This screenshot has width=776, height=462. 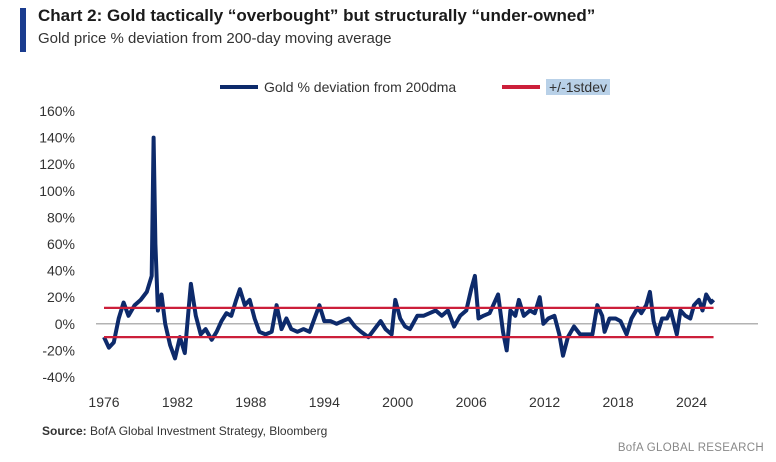 I want to click on y-tick-label: 100%, so click(x=57, y=191).